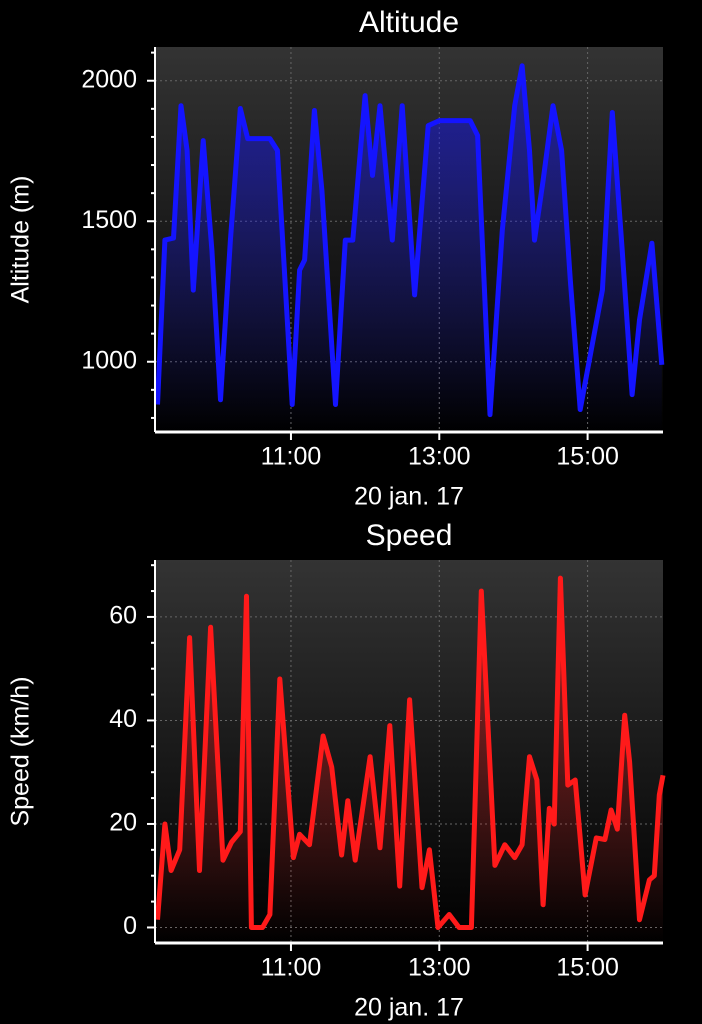 Image resolution: width=702 pixels, height=1024 pixels. What do you see at coordinates (409, 535) in the screenshot?
I see `chart-title: Speed` at bounding box center [409, 535].